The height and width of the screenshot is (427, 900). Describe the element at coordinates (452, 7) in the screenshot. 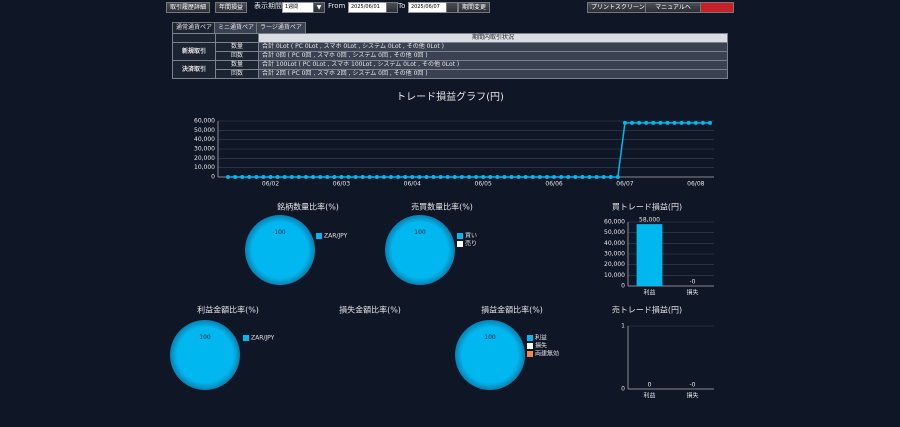

I see `to-calendar` at that location.